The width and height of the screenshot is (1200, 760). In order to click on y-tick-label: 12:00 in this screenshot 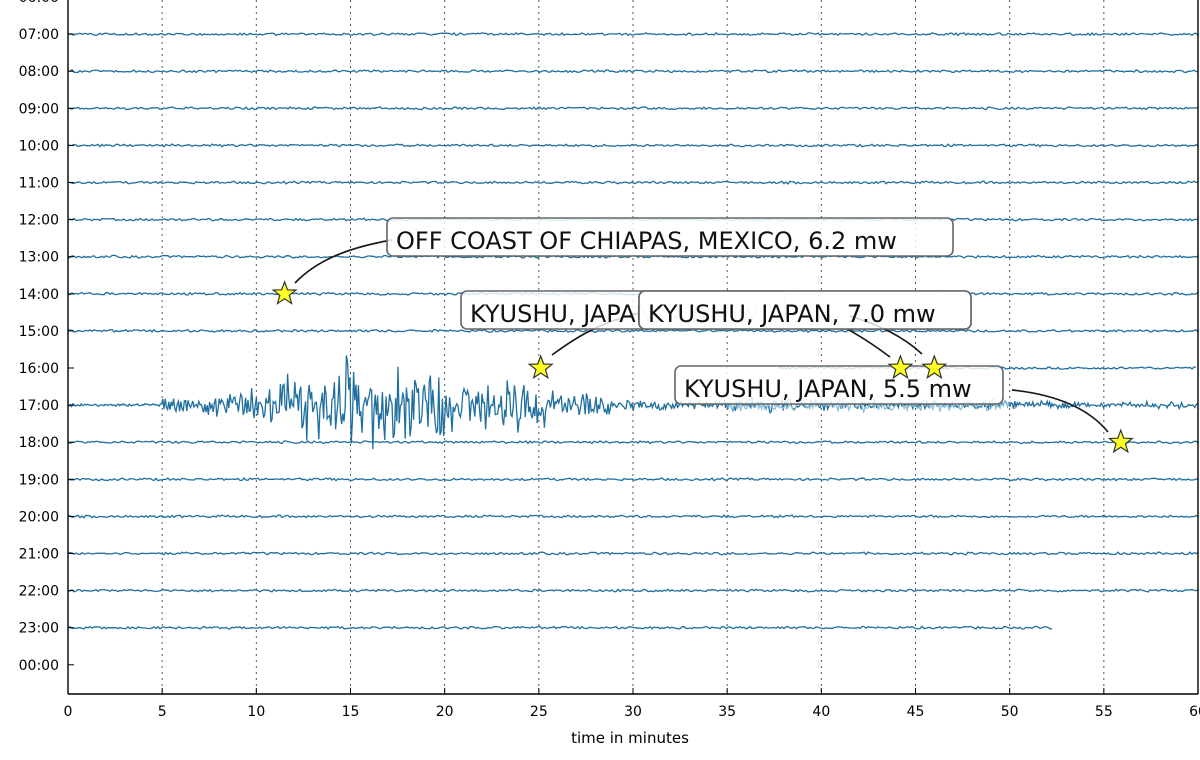, I will do `click(39, 221)`.